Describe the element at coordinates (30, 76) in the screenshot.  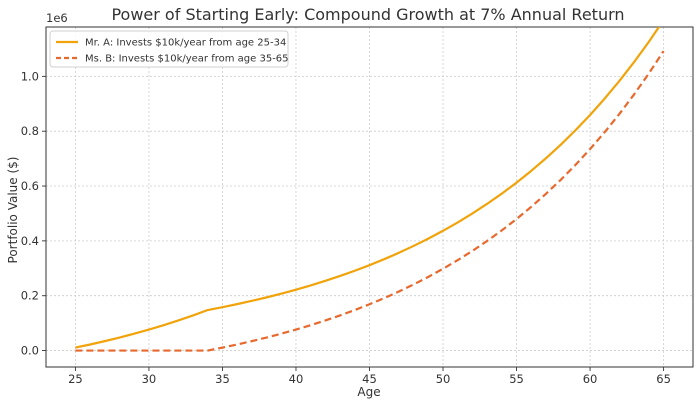
I see `y-tick-label: 1.0` at that location.